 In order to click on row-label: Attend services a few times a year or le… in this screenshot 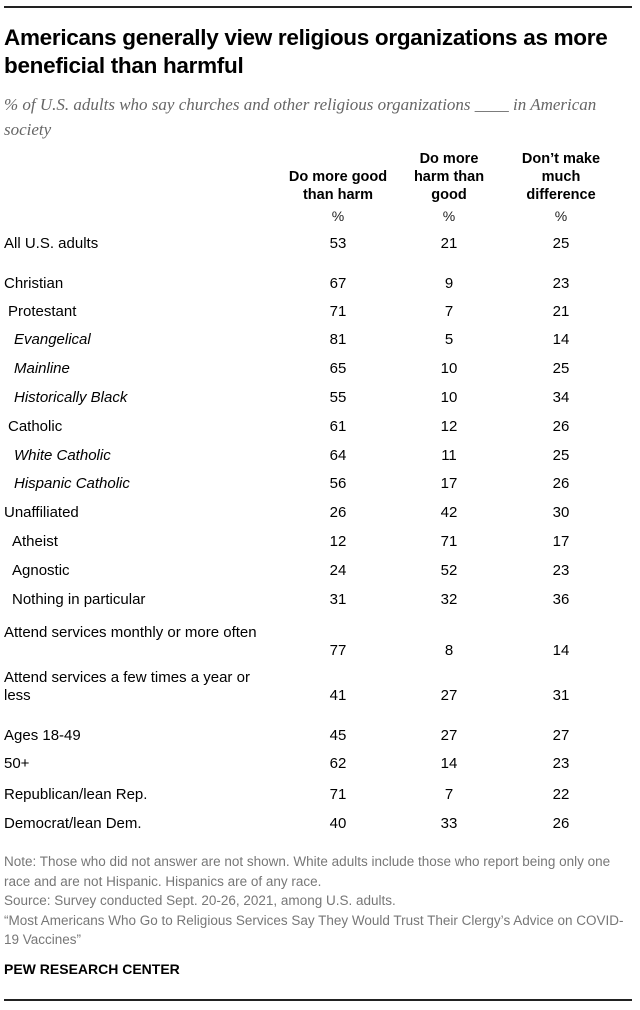, I will do `click(127, 686)`.